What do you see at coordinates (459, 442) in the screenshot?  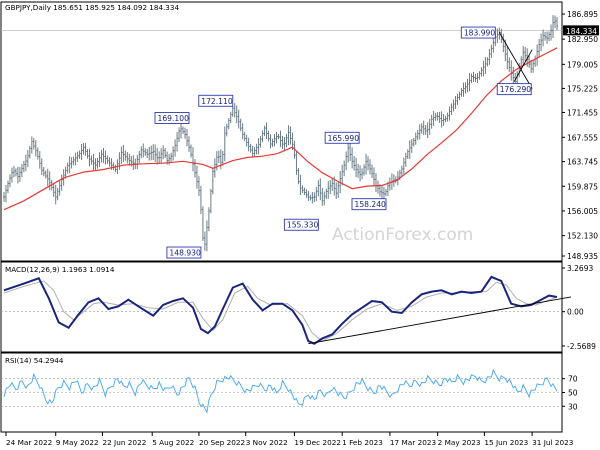 I see `x-tick-label: 2 May 2023` at bounding box center [459, 442].